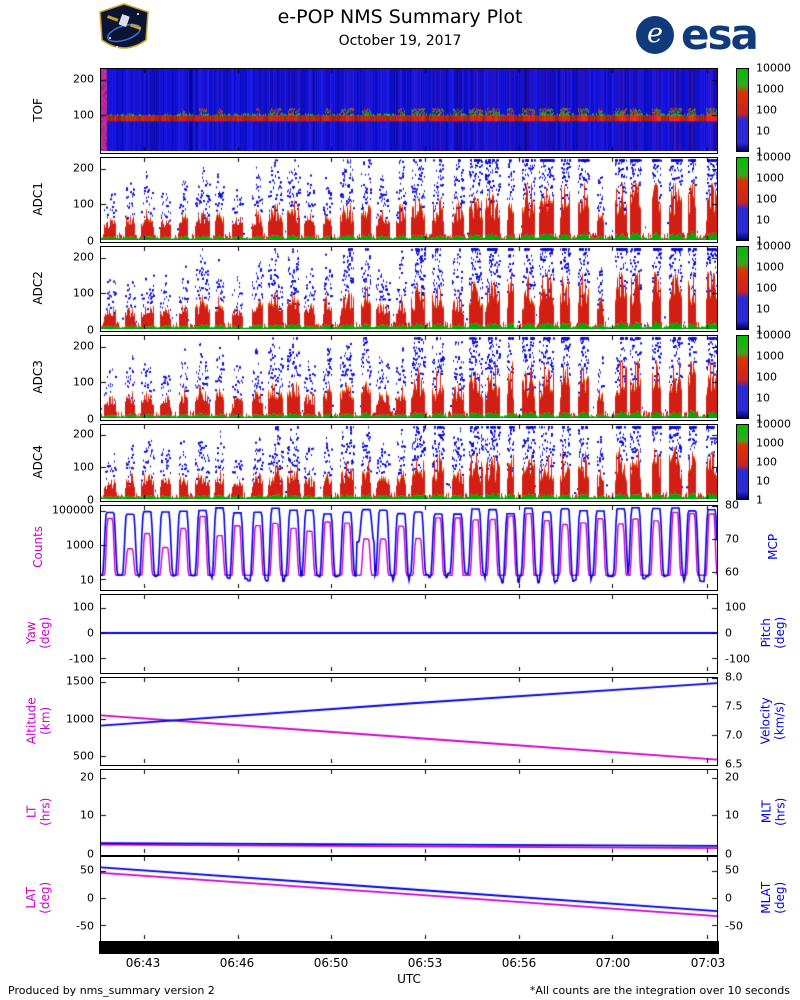 This screenshot has height=1000, width=800. What do you see at coordinates (38, 633) in the screenshot?
I see `yaw-axis-label: Yaw (deg)` at bounding box center [38, 633].